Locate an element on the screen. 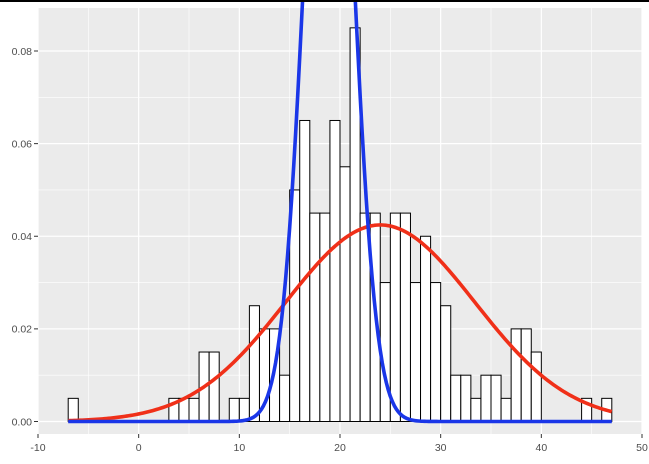 This screenshot has height=464, width=649. x-axis: -10 0 10 20 30 40 50 is located at coordinates (339, 444).